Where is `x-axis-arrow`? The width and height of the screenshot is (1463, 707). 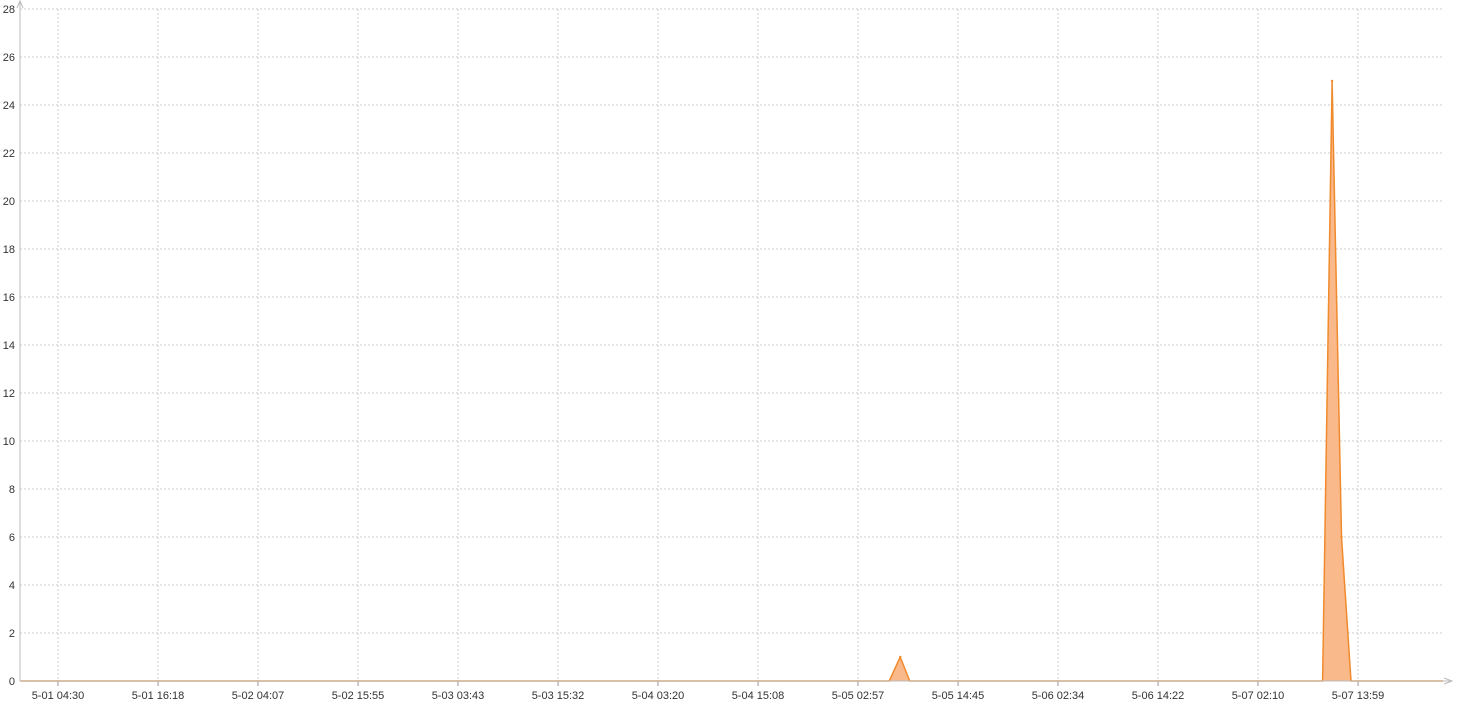
x-axis-arrow is located at coordinates (1448, 681).